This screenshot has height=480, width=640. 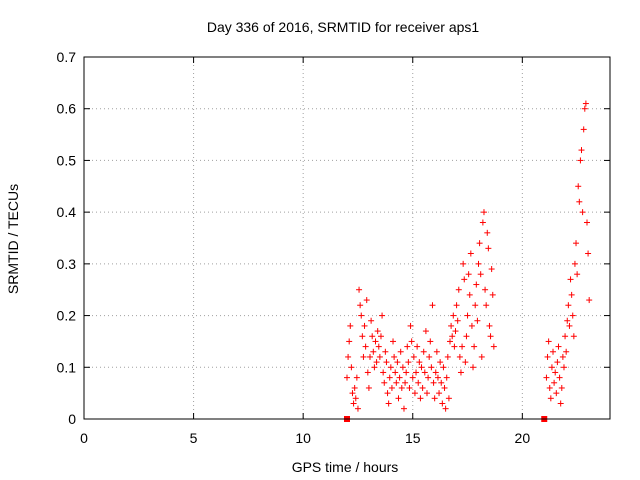 What do you see at coordinates (67, 109) in the screenshot?
I see `y-tick-label: 0.6` at bounding box center [67, 109].